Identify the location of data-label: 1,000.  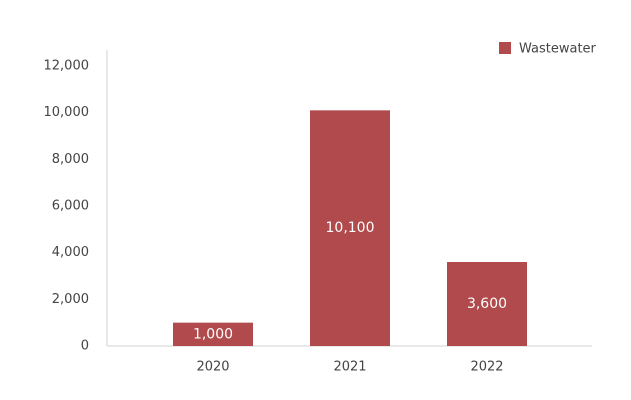
(213, 334).